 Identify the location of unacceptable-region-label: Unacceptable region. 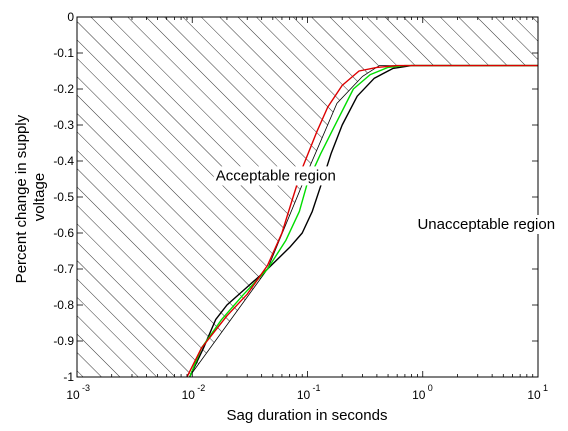
(486, 224).